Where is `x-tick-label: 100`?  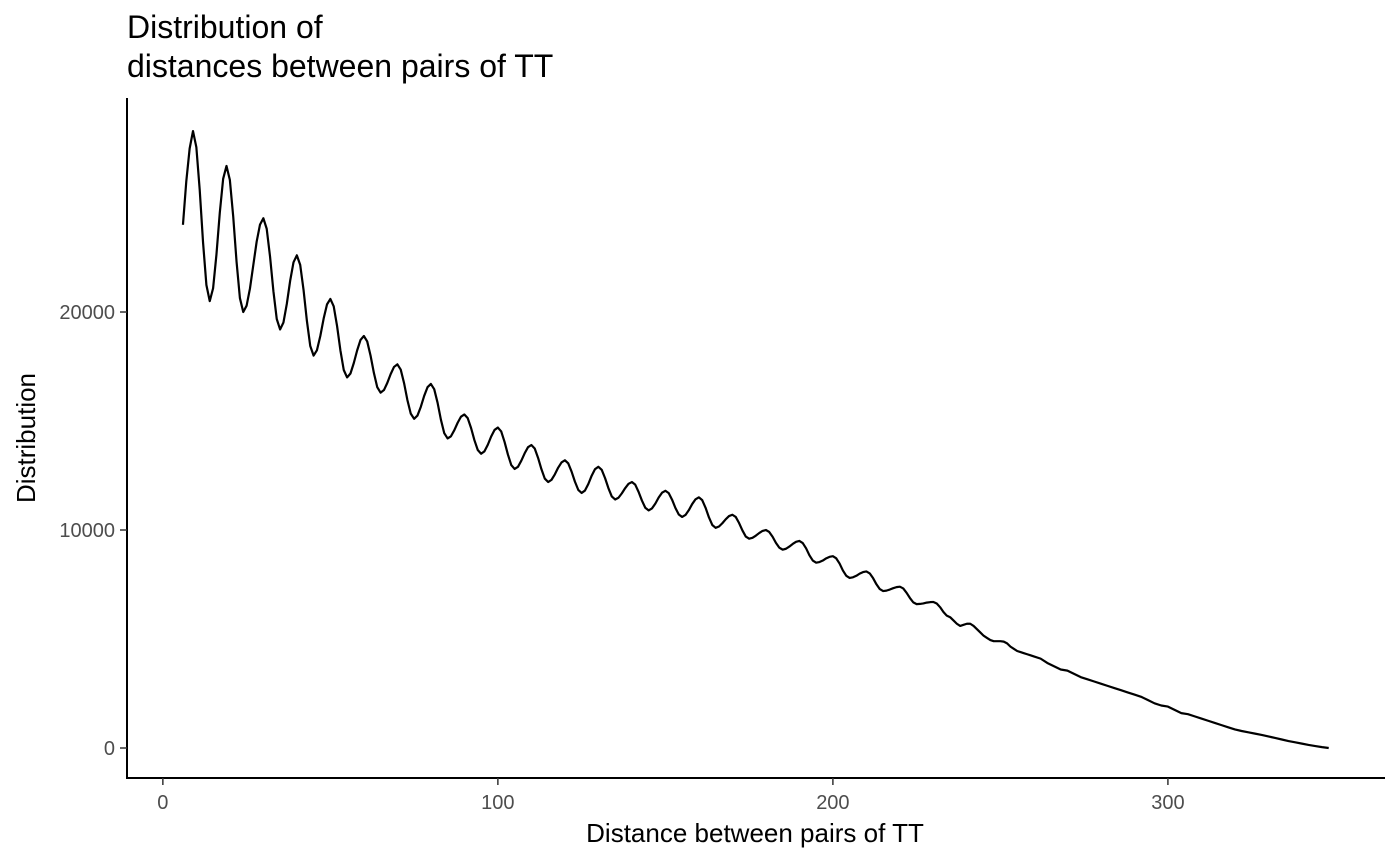
x-tick-label: 100 is located at coordinates (497, 803).